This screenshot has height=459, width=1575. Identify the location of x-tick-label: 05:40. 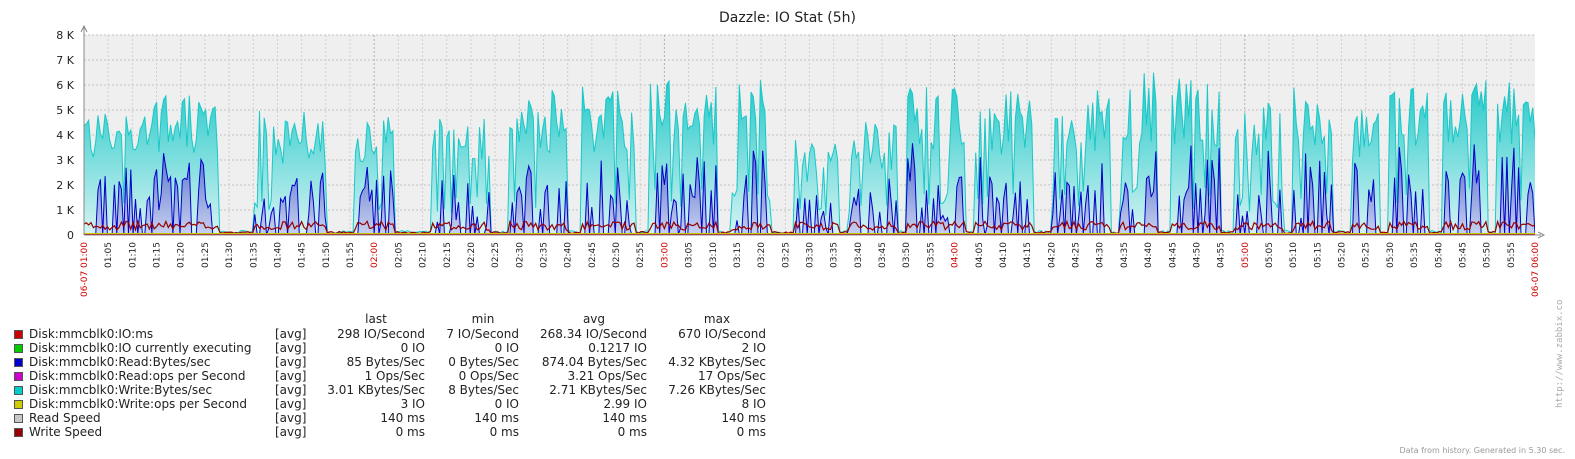
(1439, 255).